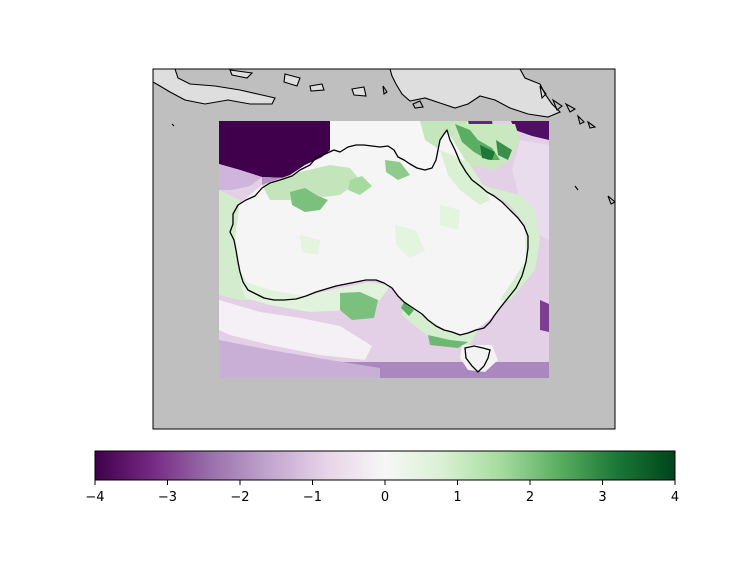  I want to click on colorbar-tick-label: −4, so click(94, 497).